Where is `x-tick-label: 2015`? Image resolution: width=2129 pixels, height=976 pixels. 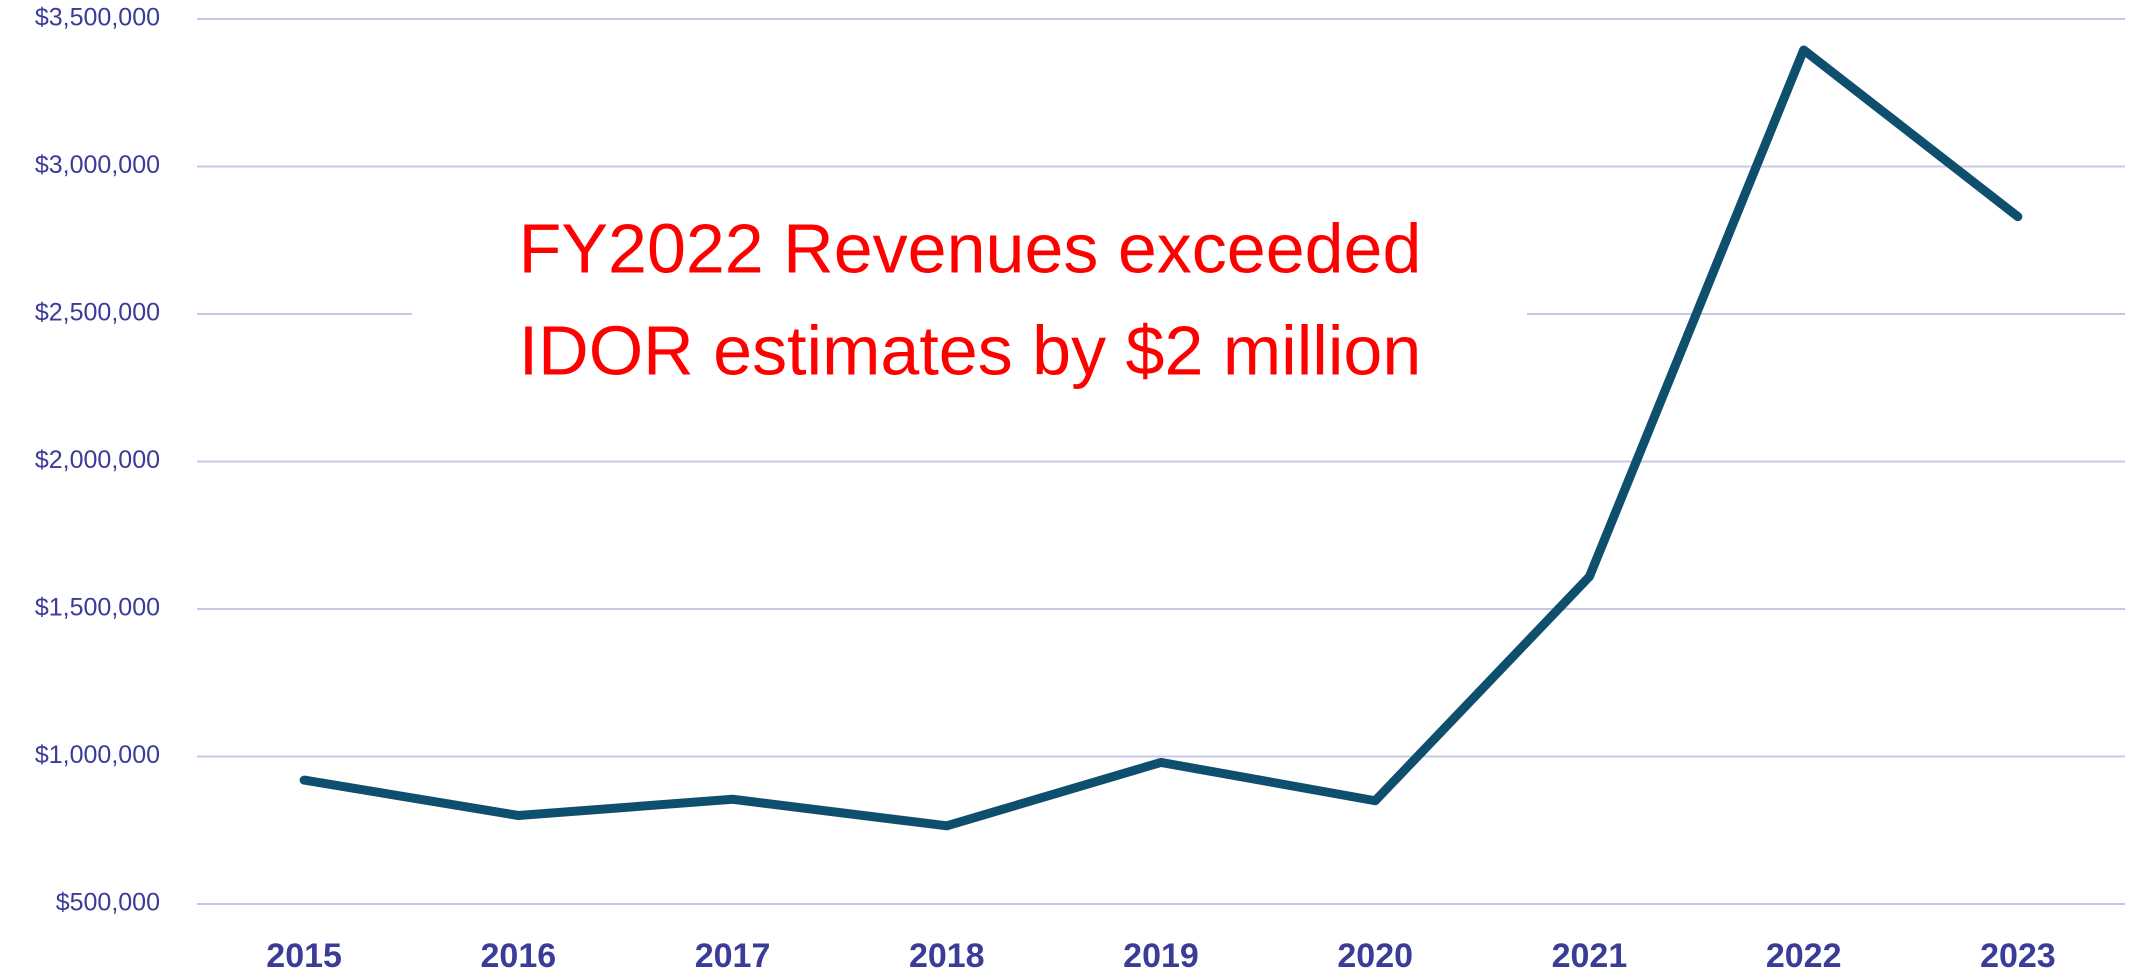
x-tick-label: 2015 is located at coordinates (304, 956).